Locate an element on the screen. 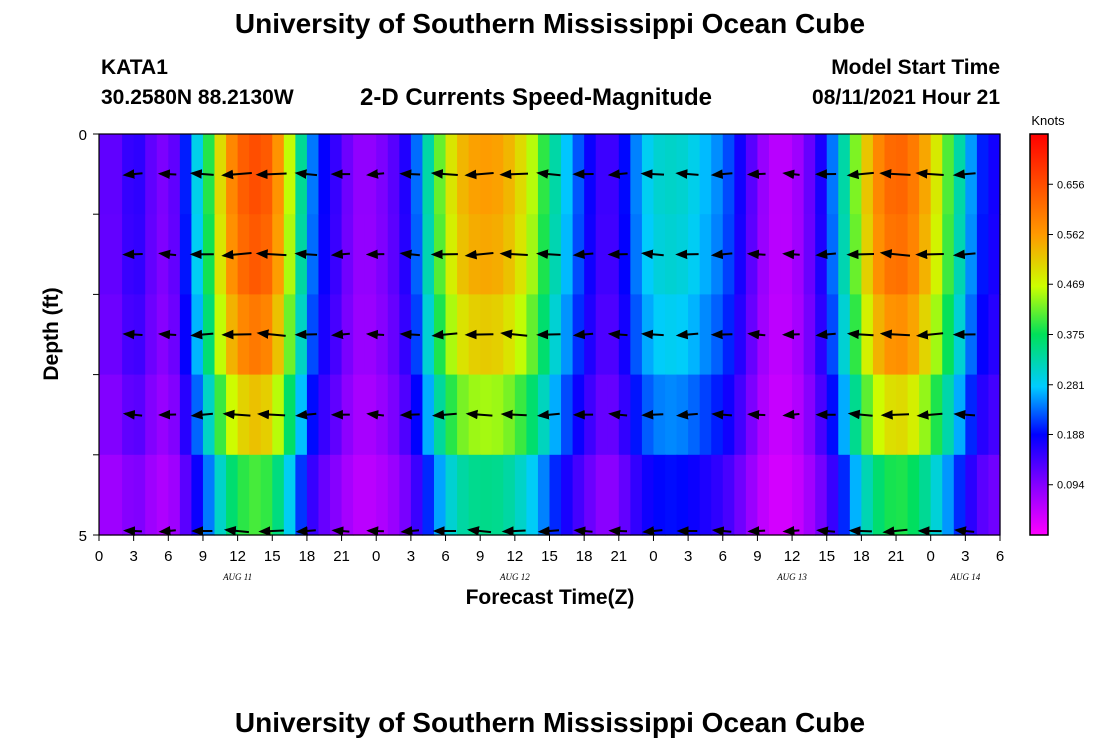  date-label: AUG 14 is located at coordinates (964, 577).